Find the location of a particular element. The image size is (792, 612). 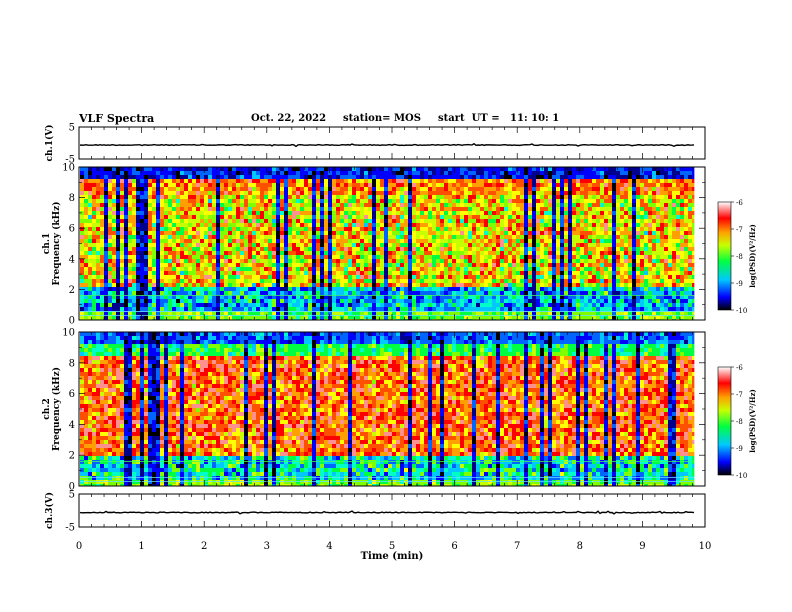

x-tick-label: 5 is located at coordinates (392, 546).